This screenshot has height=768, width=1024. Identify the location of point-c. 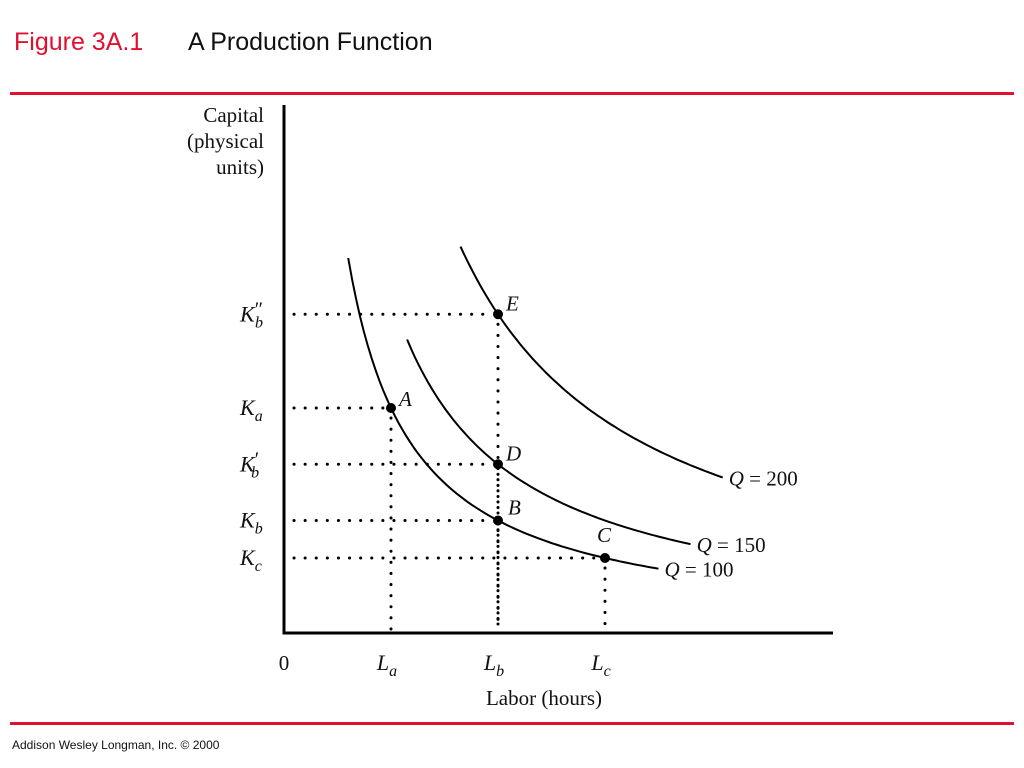
(605, 558).